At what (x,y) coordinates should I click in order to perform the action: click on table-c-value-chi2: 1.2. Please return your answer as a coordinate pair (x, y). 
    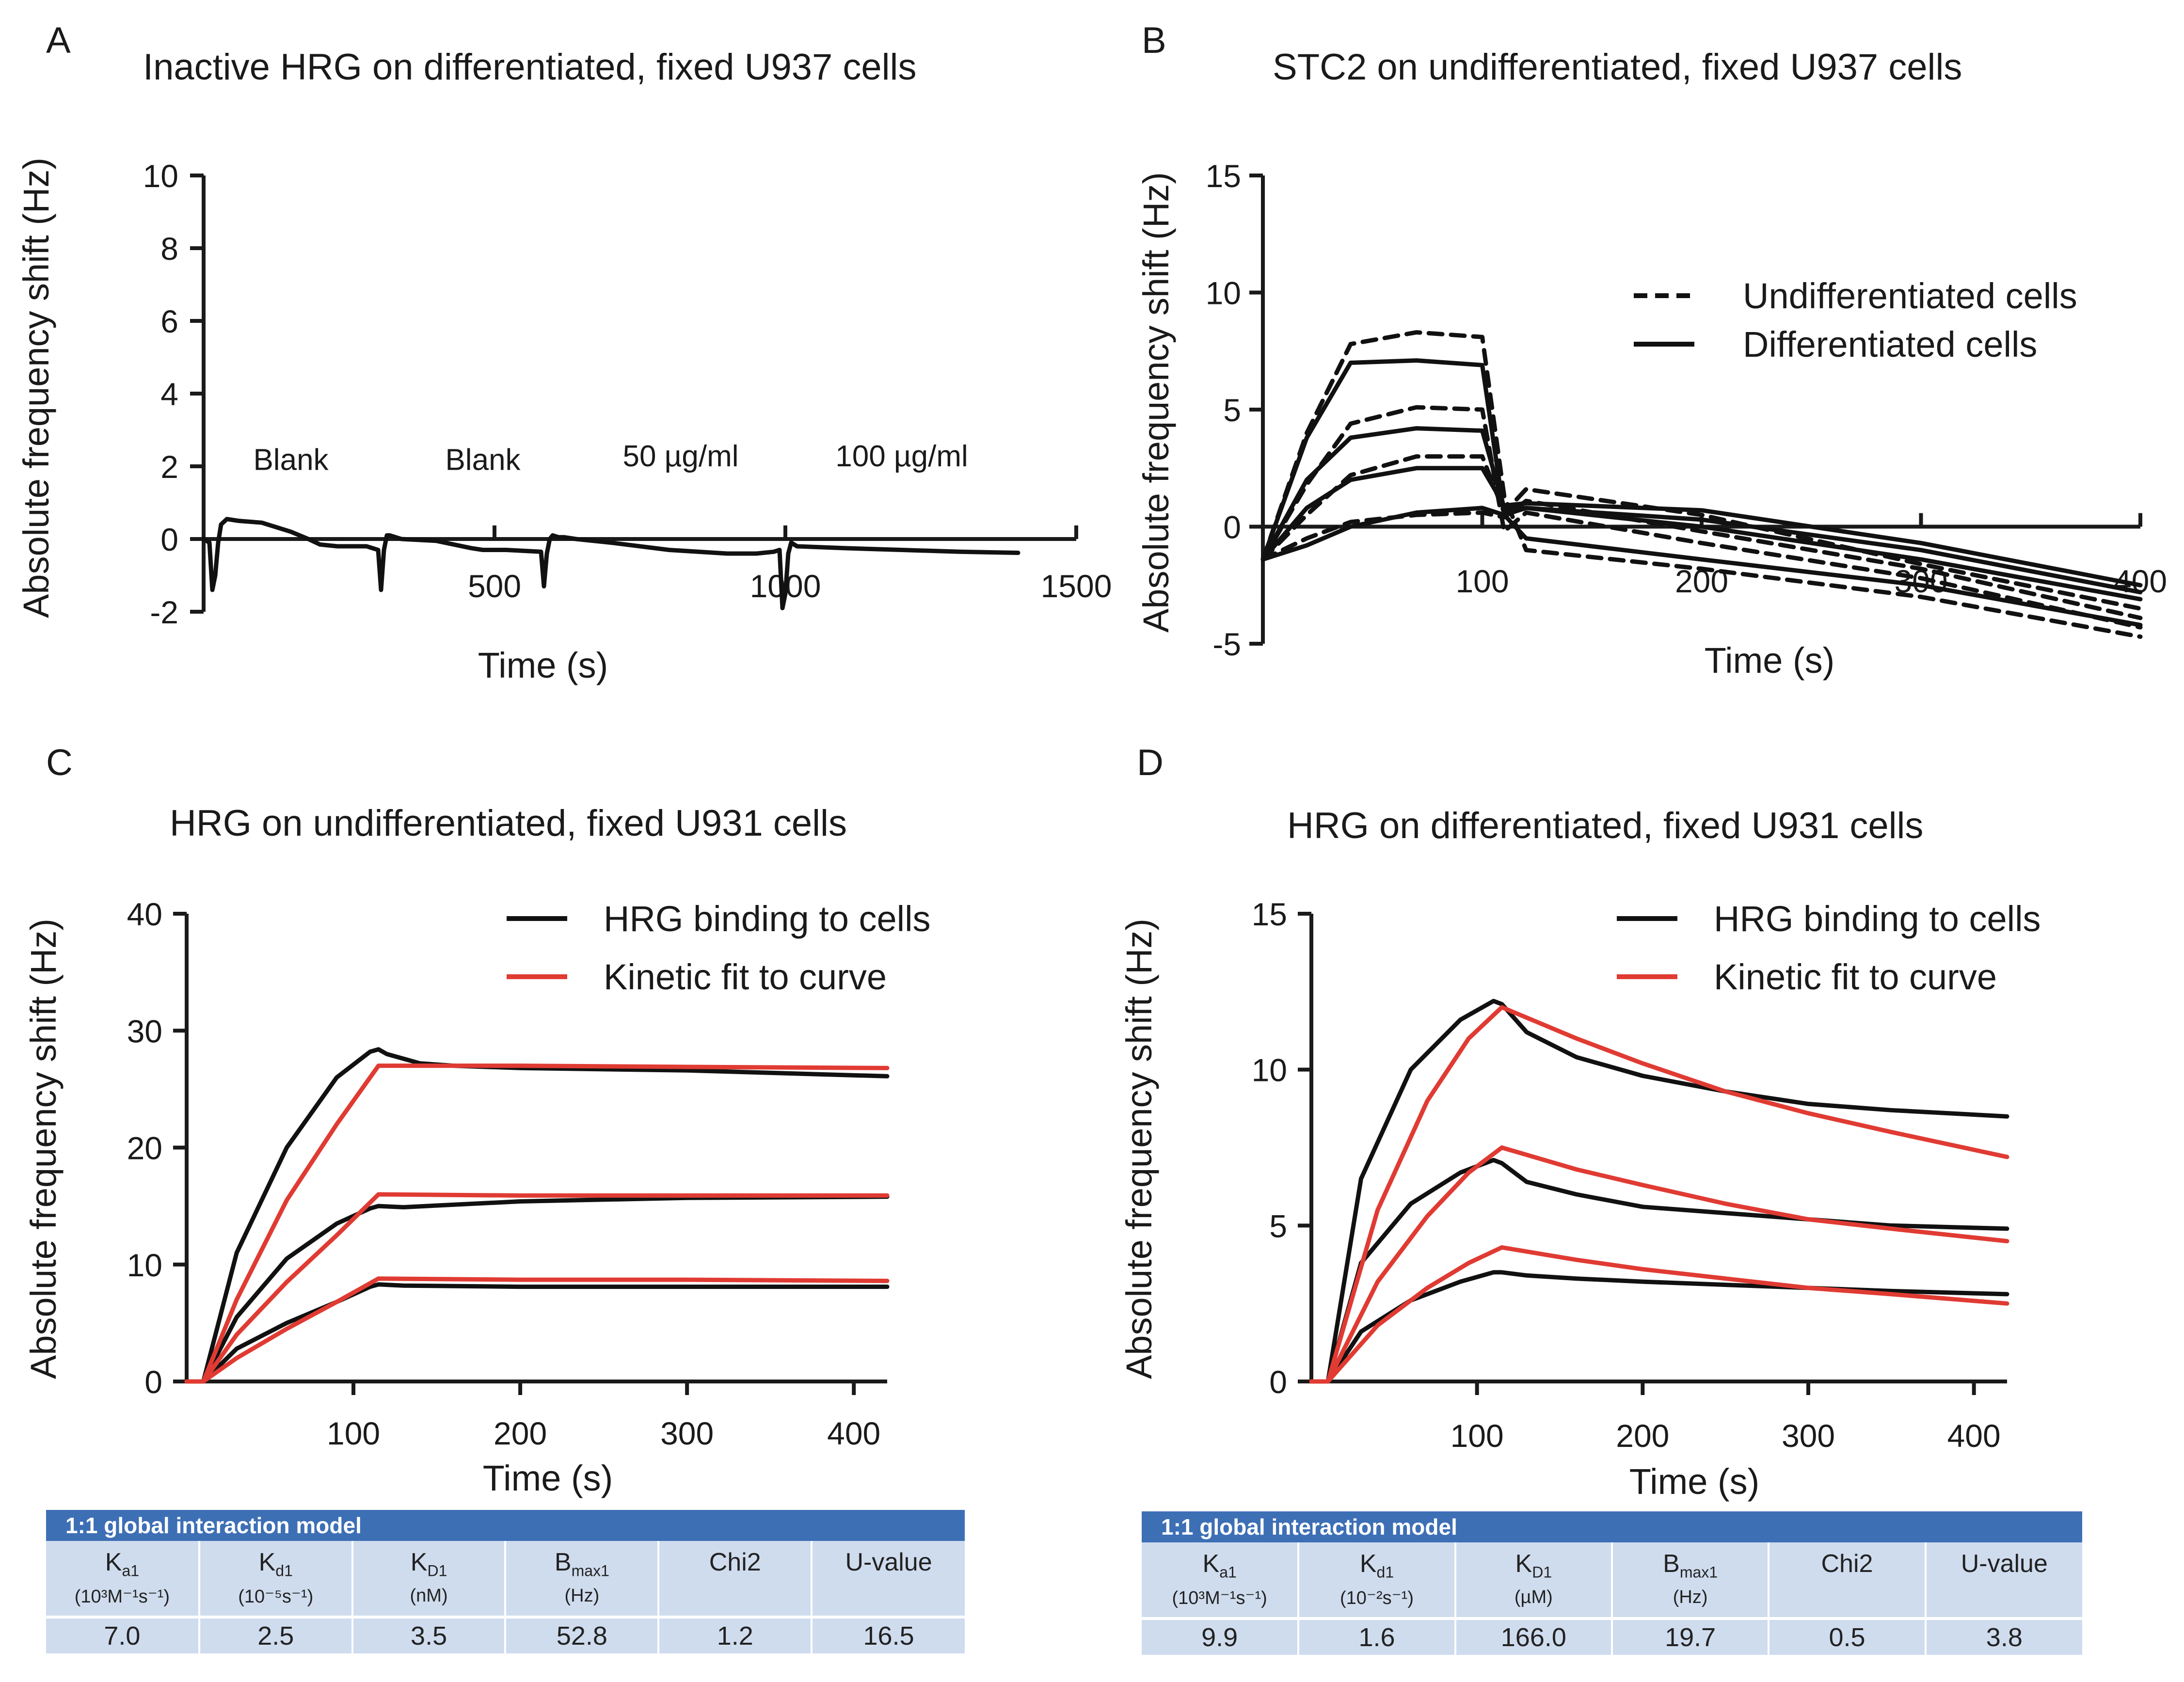
    Looking at the image, I should click on (735, 1634).